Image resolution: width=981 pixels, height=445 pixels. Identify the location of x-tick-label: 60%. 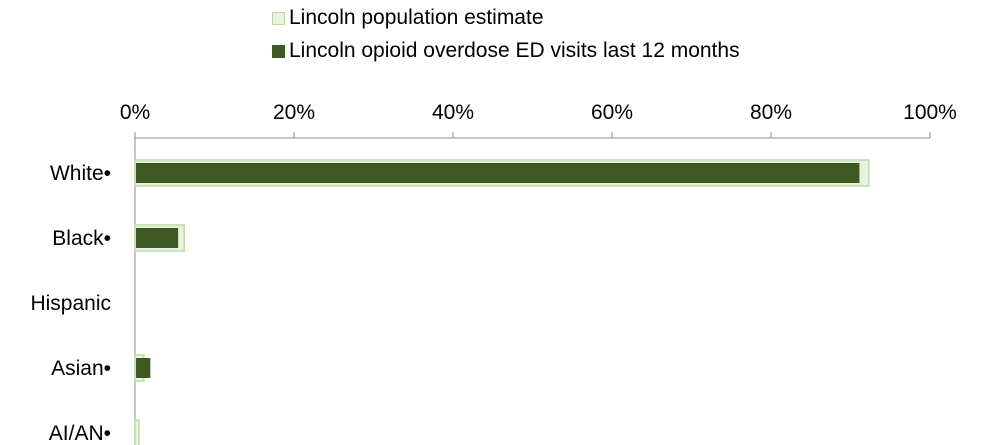
(612, 112).